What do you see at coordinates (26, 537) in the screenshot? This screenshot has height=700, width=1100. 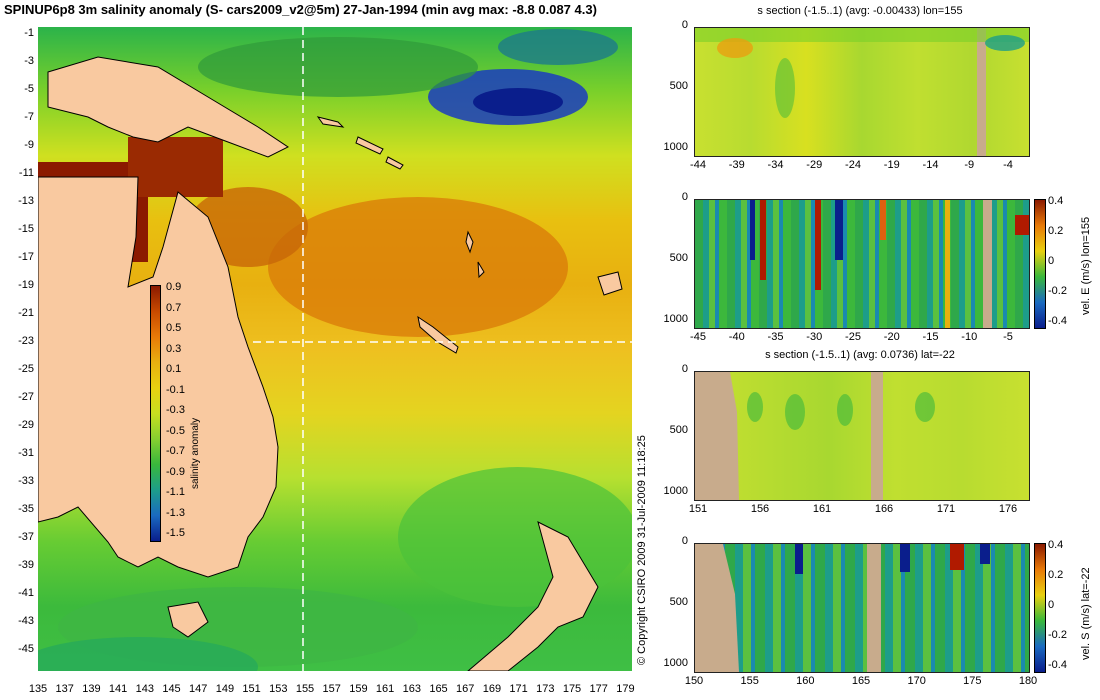 I see `map-y-tick: -37` at bounding box center [26, 537].